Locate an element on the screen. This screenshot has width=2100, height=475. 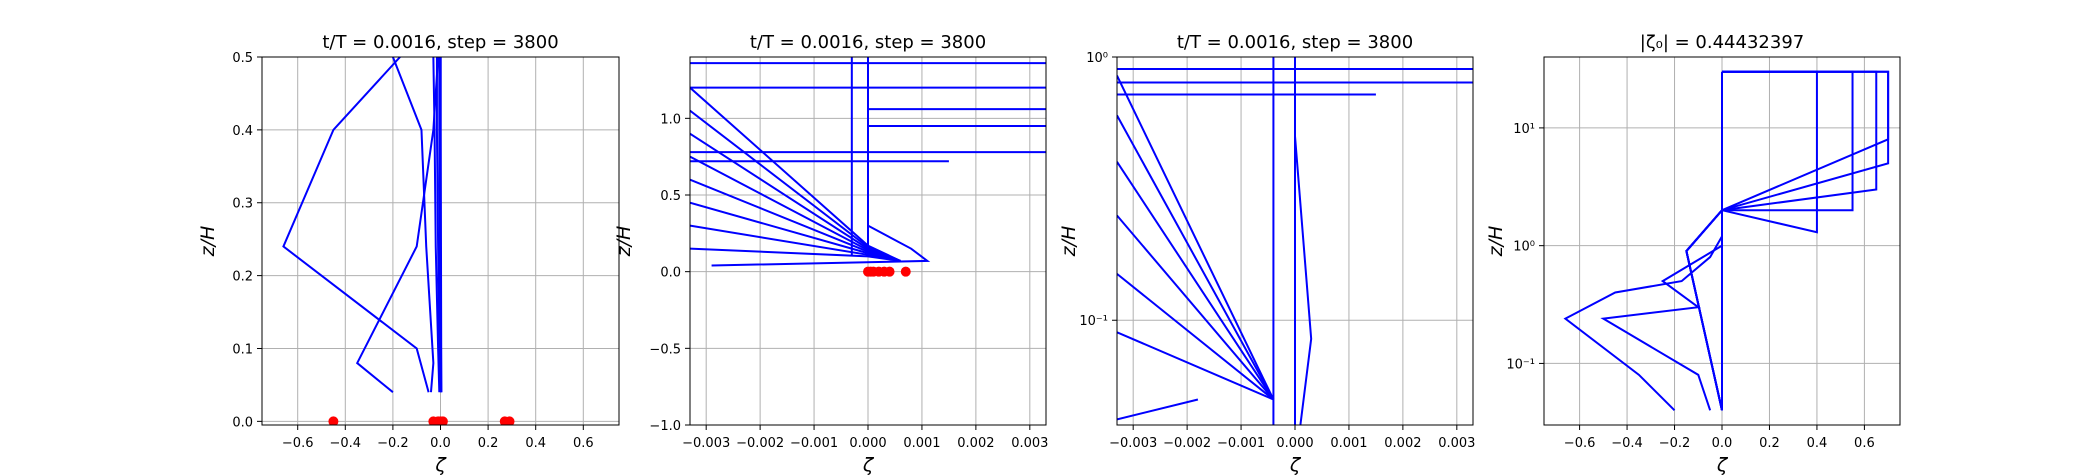
y-tick-label: 10¹ is located at coordinates (1524, 129).